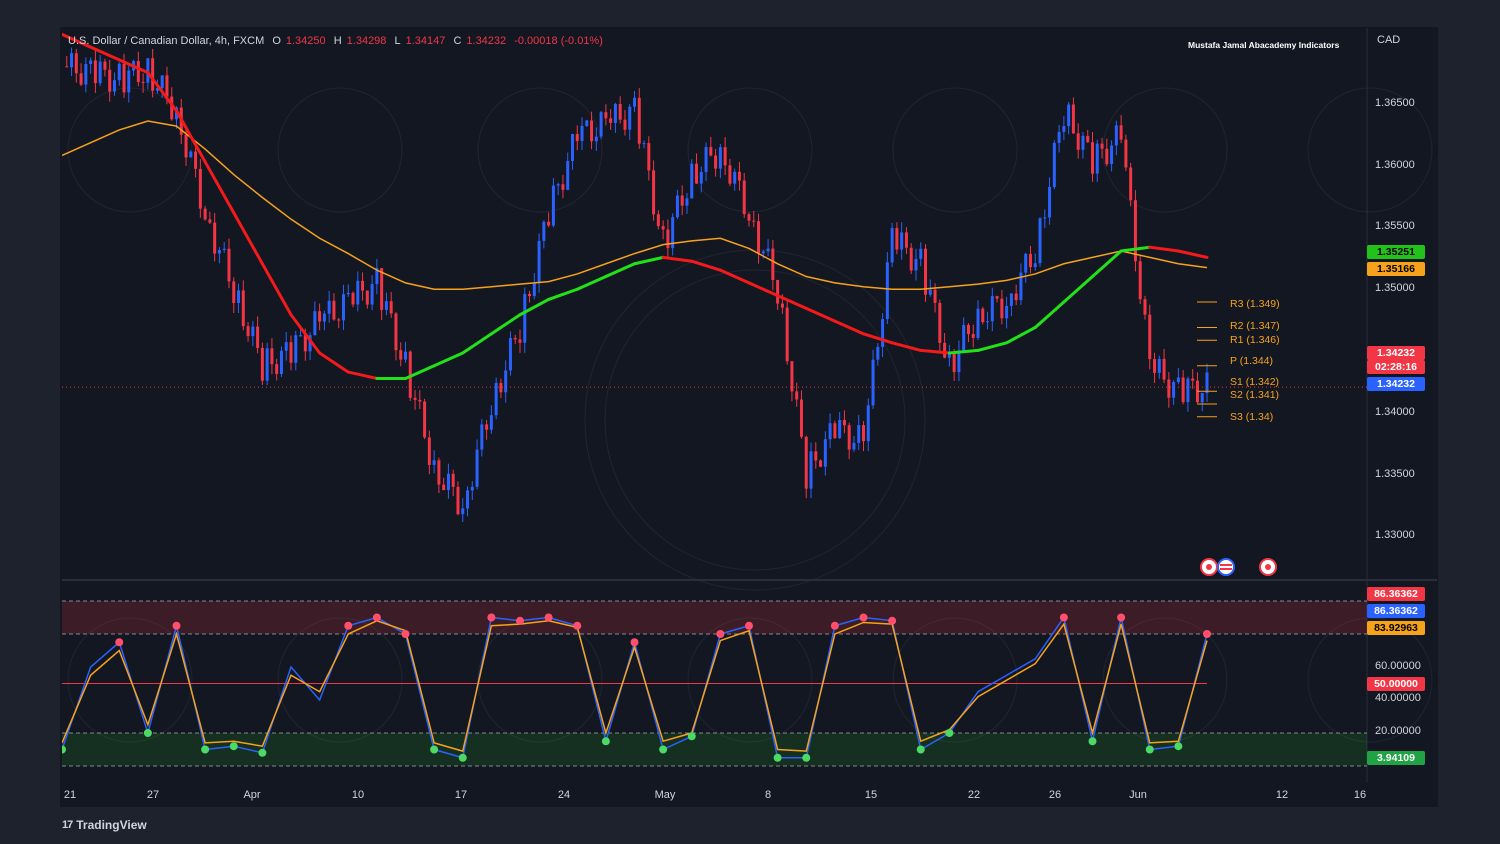 This screenshot has height=844, width=1500. I want to click on symbol-title: U.S. Dollar / Canadian Dollar, 4h, FXCM, so click(166, 41).